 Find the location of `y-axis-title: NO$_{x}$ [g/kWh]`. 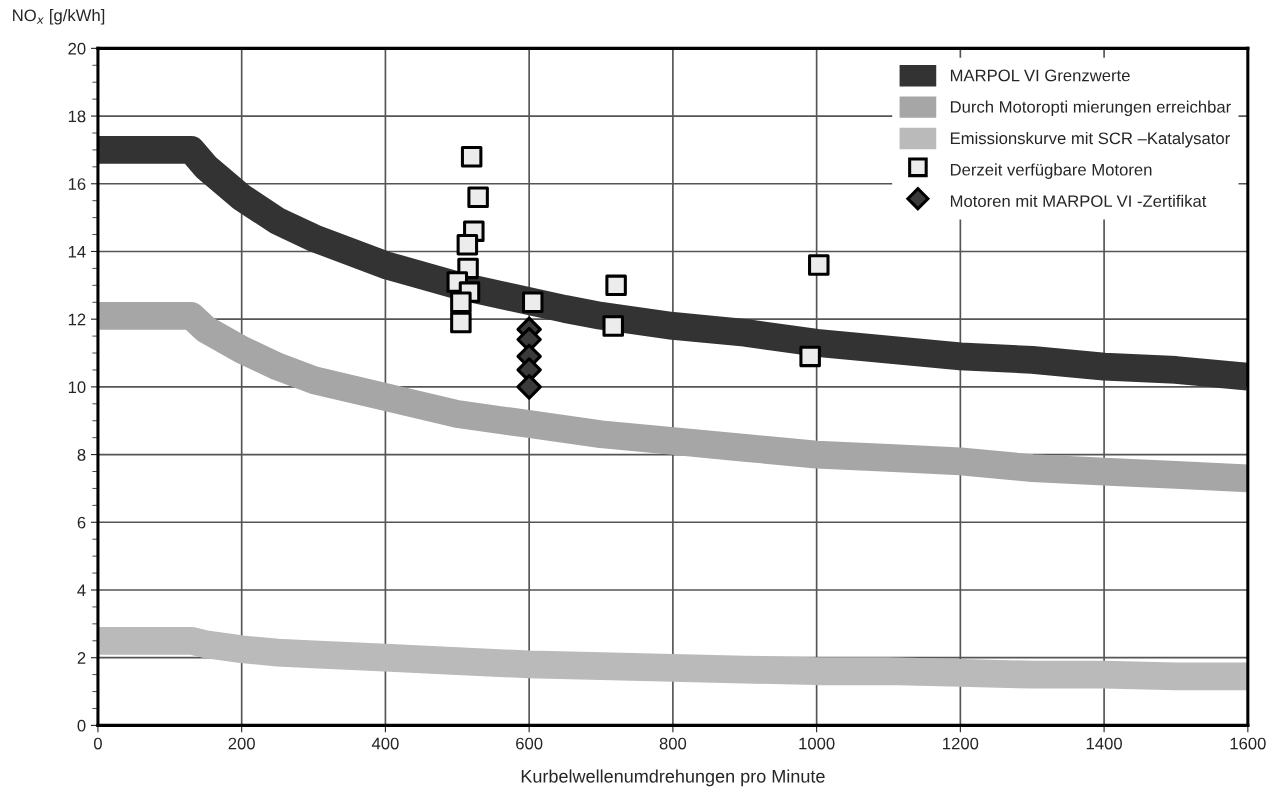

y-axis-title: NO$_{x}$ [g/kWh] is located at coordinates (59, 17).